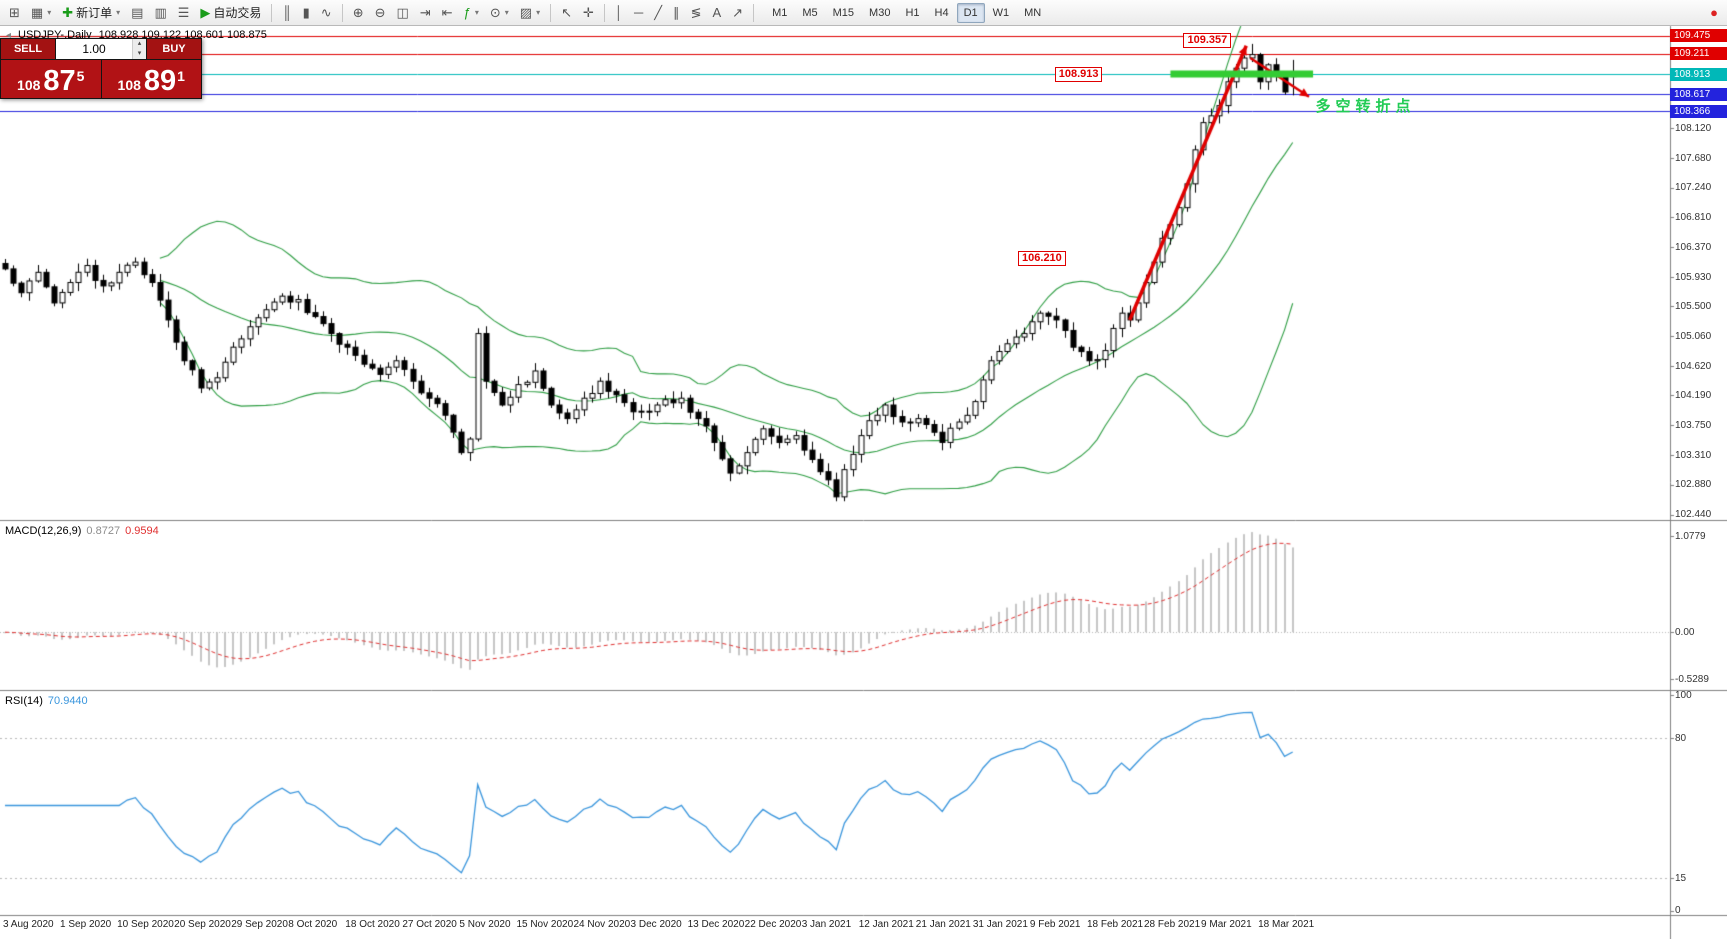  I want to click on indicators-icon: ƒ ▾, so click(471, 13).